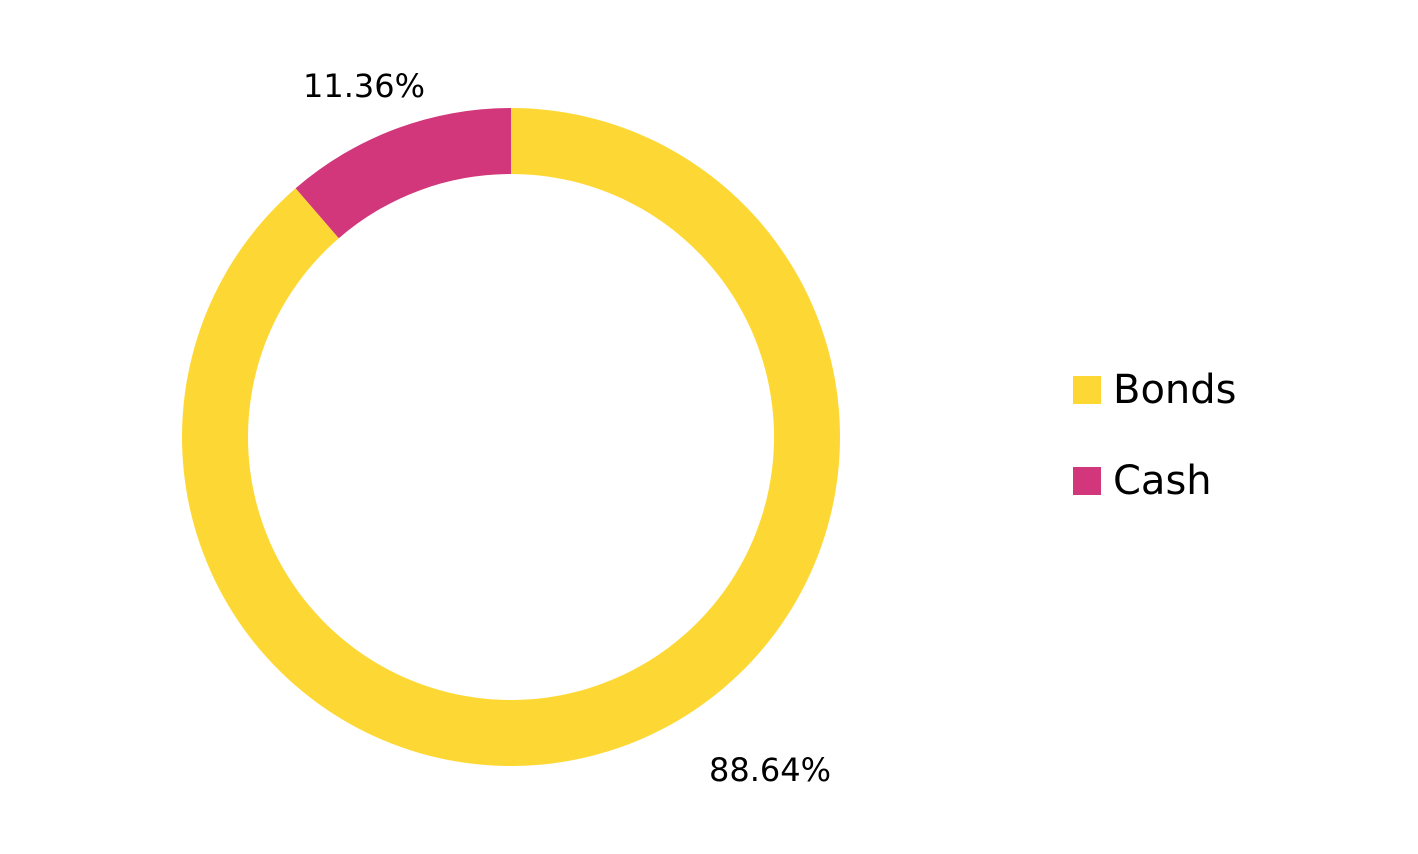  I want to click on donut-slice-cash, so click(403, 173).